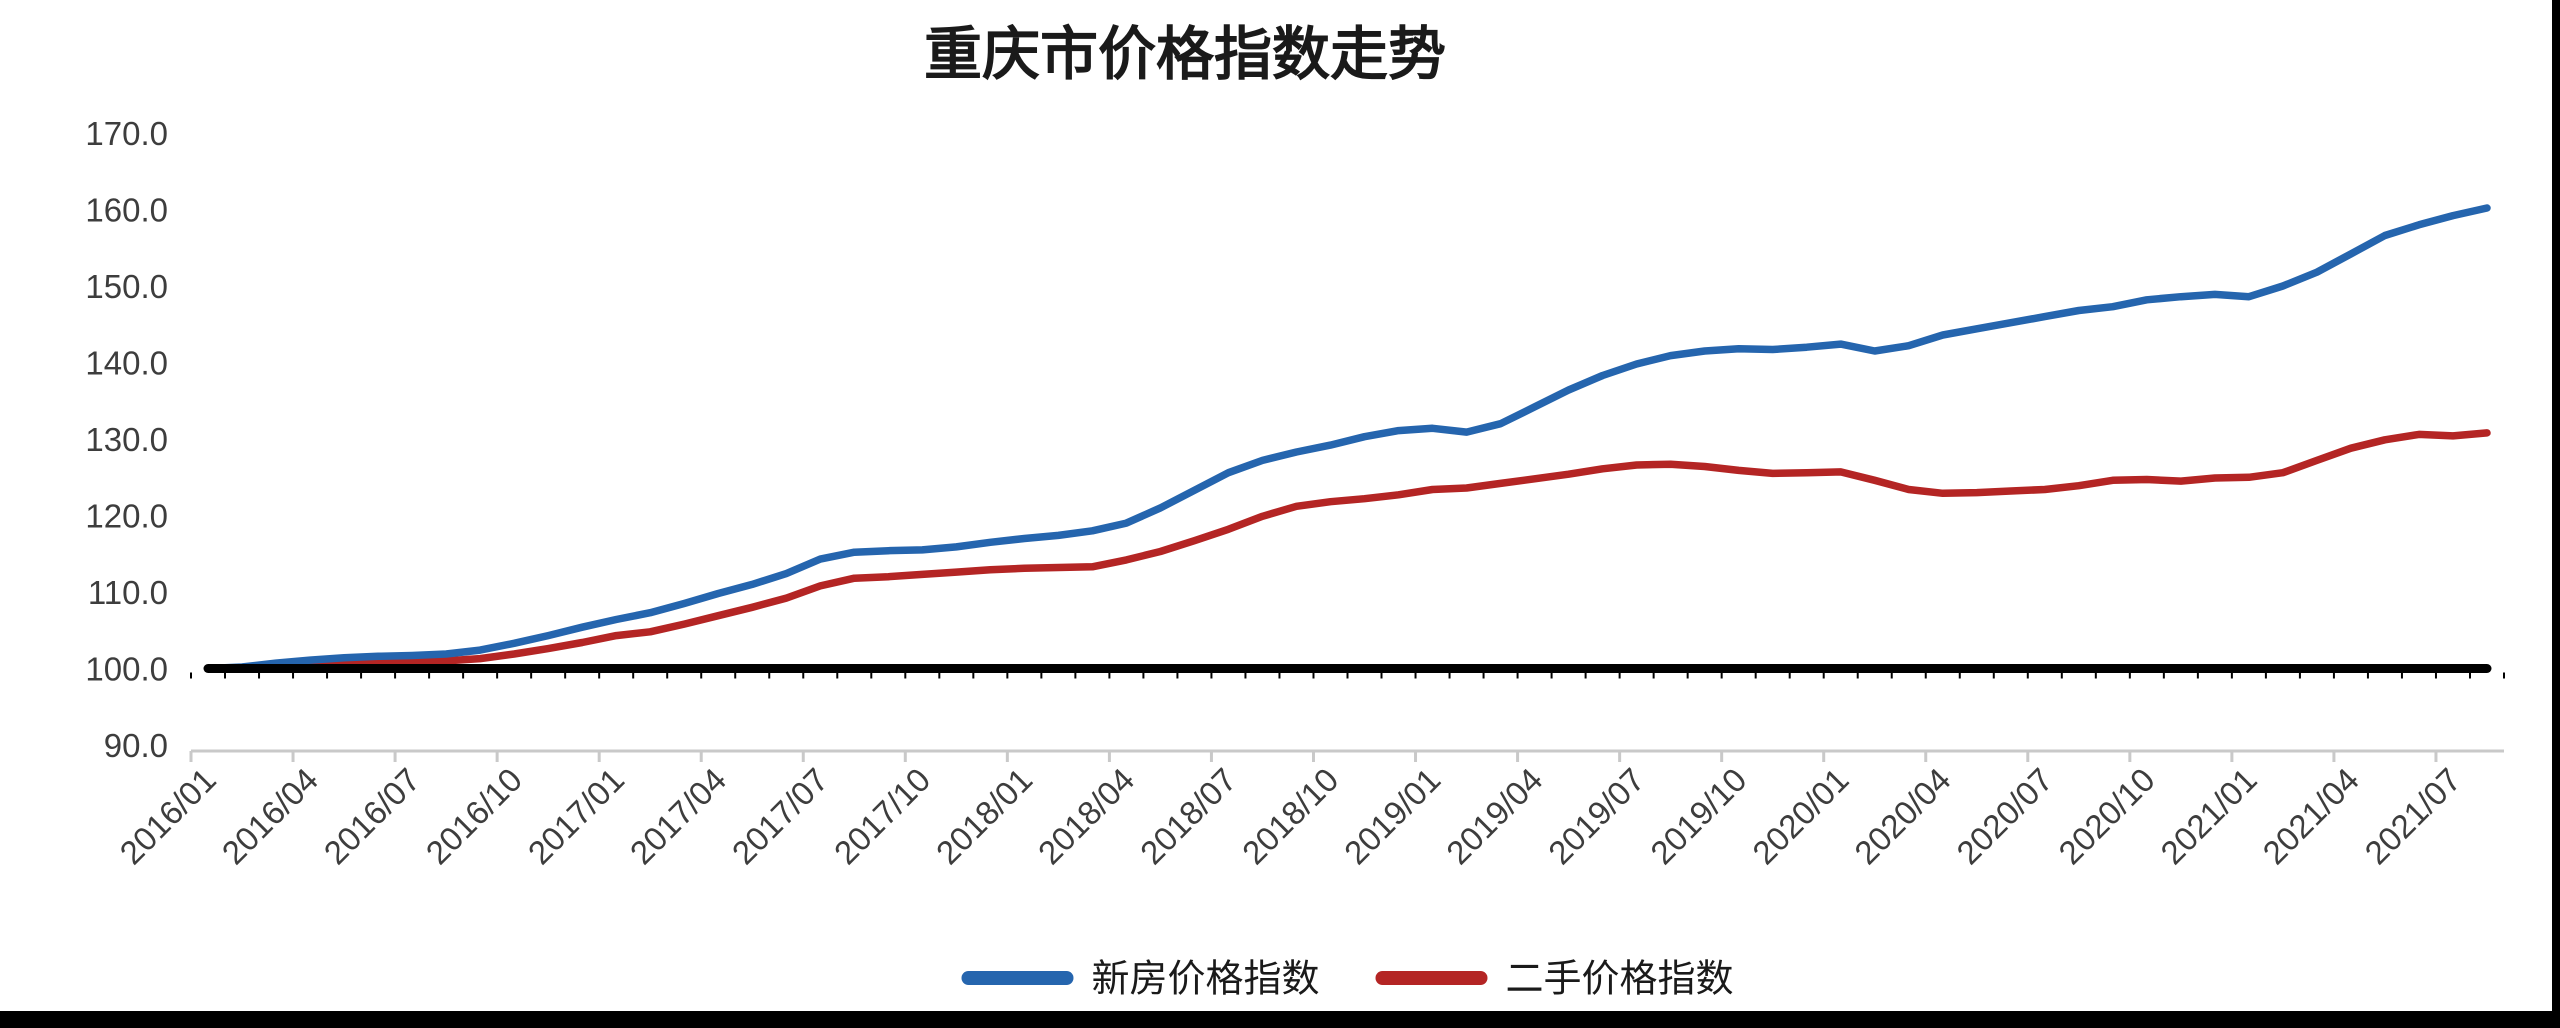  I want to click on x-axis-label: 2017/01, so click(576, 816).